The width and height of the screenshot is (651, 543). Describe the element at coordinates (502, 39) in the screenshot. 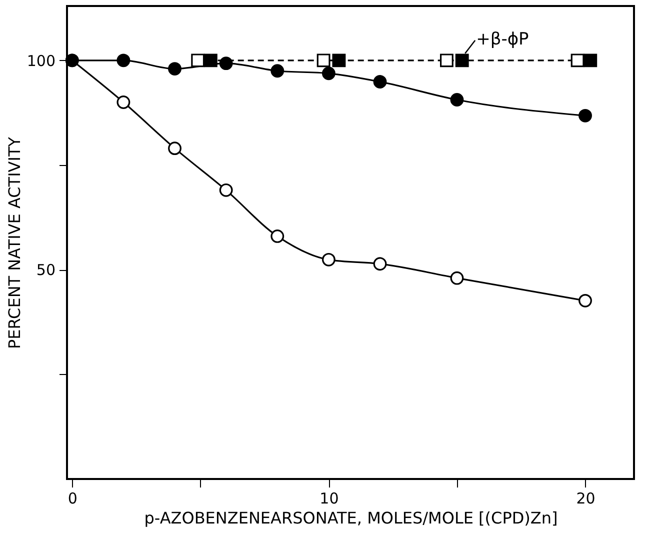

I see `annotation: +β-ϕP` at that location.